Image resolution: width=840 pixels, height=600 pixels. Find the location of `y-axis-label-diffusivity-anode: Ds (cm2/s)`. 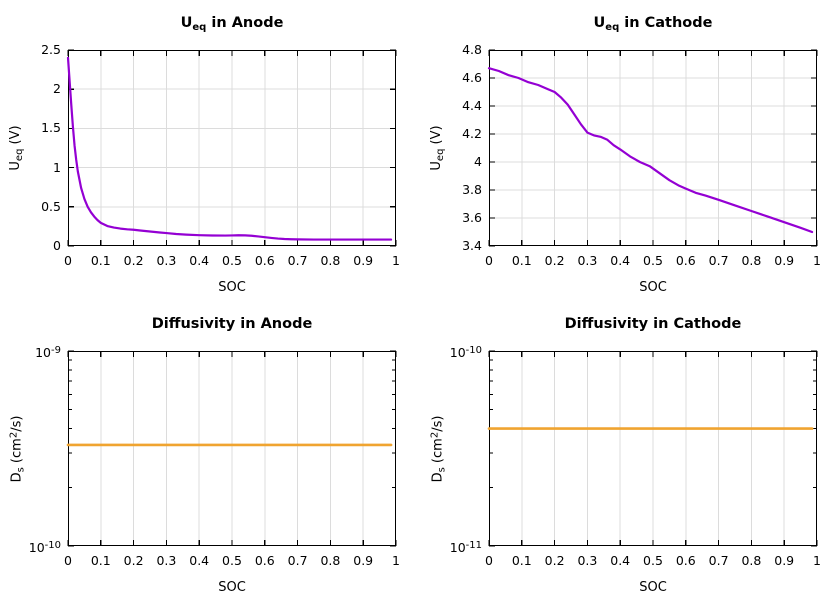

y-axis-label-diffusivity-anode: Ds (cm2/s) is located at coordinates (18, 448).